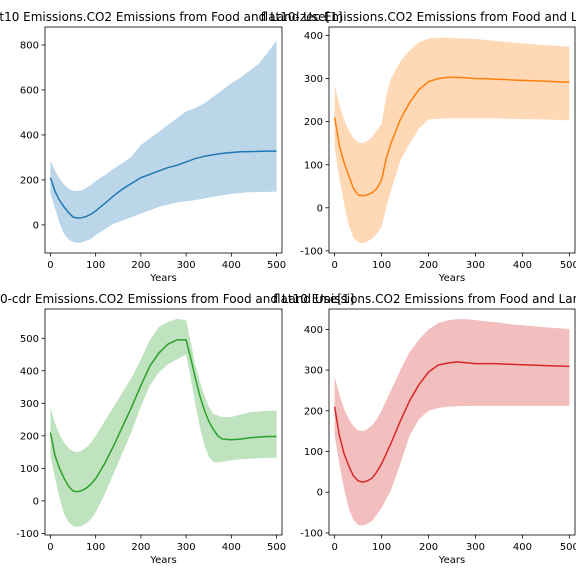  What do you see at coordinates (29, 469) in the screenshot?
I see `bl-y-tick-label: 100` at bounding box center [29, 469].